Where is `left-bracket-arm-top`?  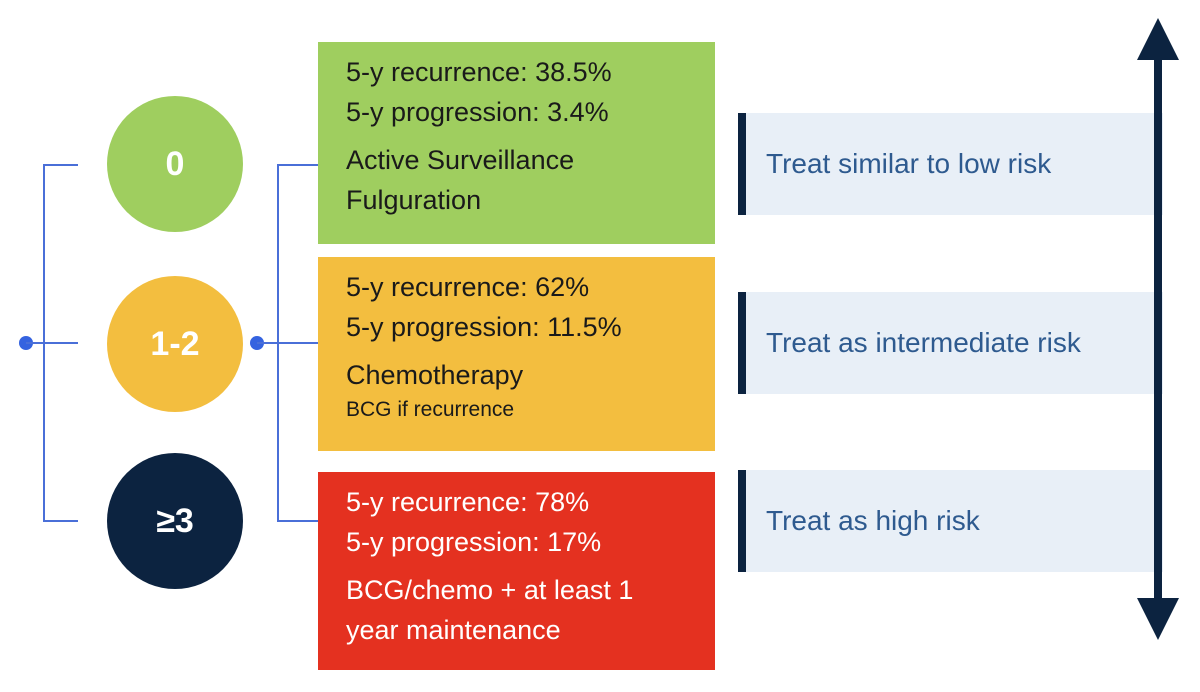 left-bracket-arm-top is located at coordinates (60, 165).